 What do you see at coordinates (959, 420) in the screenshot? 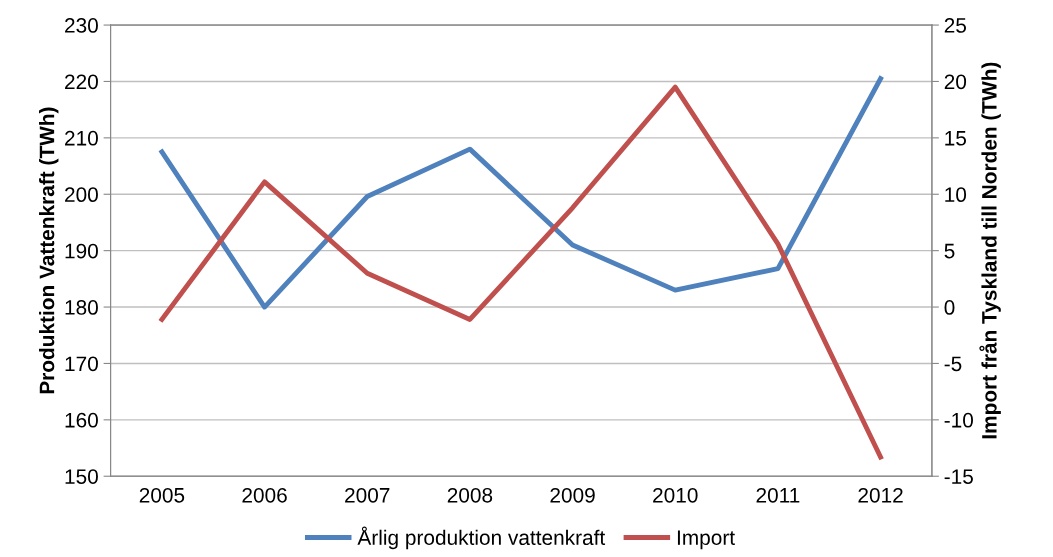
I see `y2-tick-label: -10` at bounding box center [959, 420].